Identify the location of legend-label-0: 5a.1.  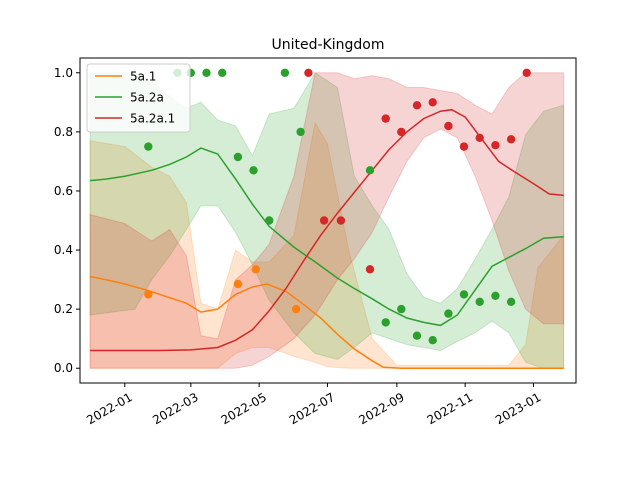
(143, 77).